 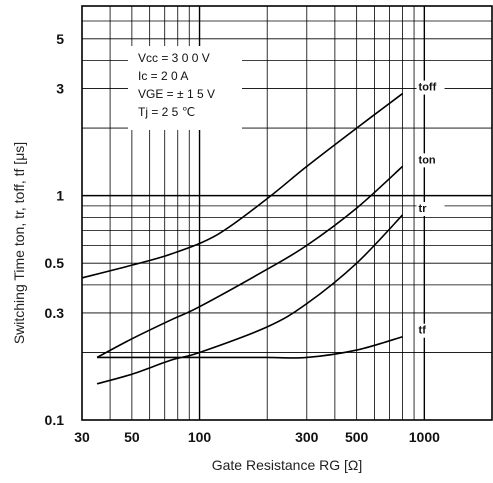 What do you see at coordinates (60, 196) in the screenshot?
I see `y-tick-label: 1` at bounding box center [60, 196].